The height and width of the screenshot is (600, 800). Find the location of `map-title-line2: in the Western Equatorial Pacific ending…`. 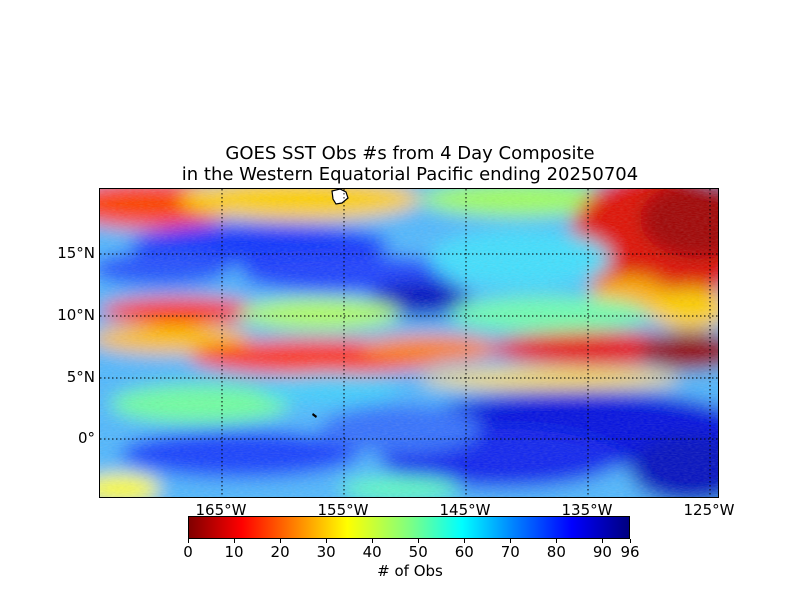

map-title-line2: in the Western Equatorial Pacific ending… is located at coordinates (410, 174).